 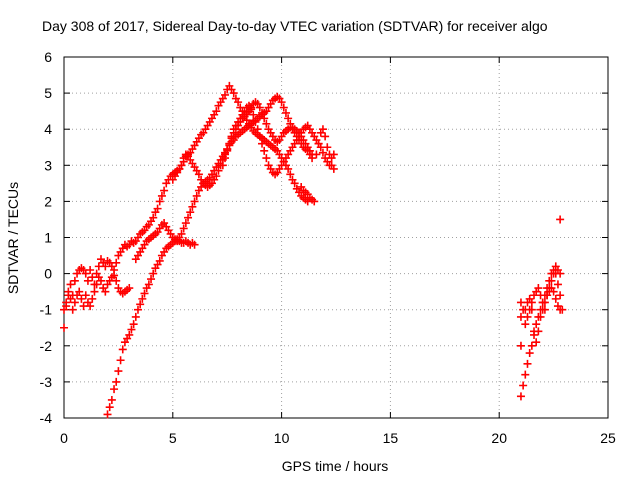 I want to click on y-tick-label: 3, so click(x=48, y=165).